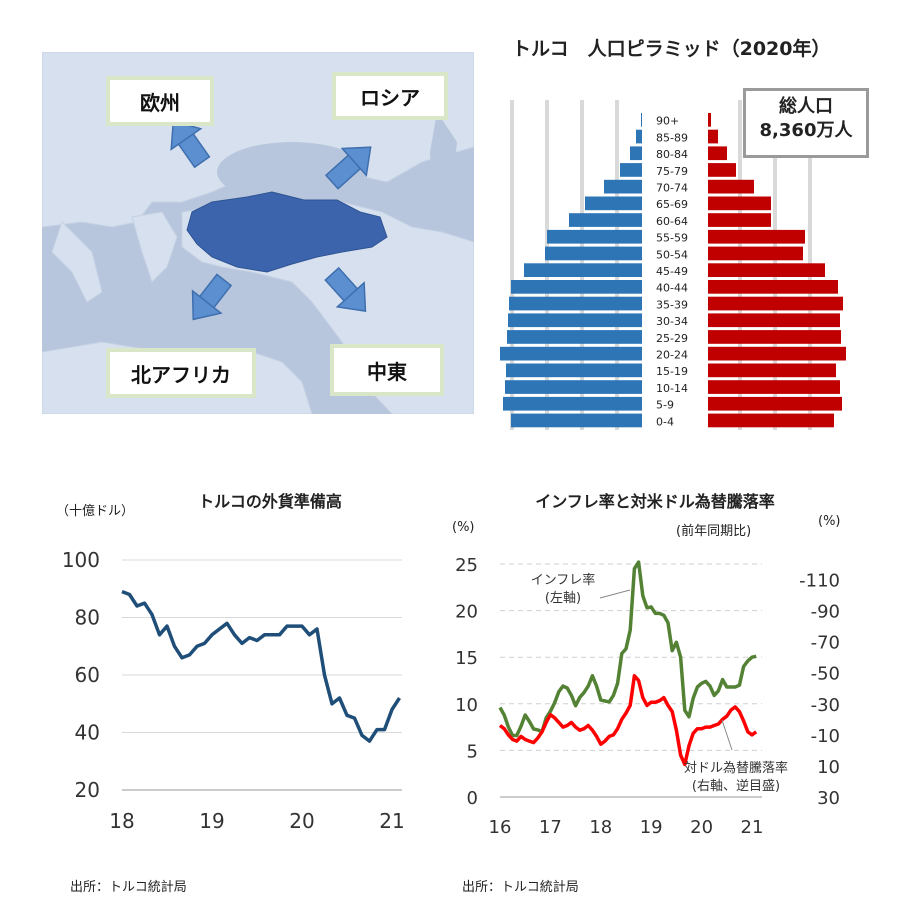  What do you see at coordinates (270, 501) in the screenshot?
I see `reserves-title: トルコの外貨準備高` at bounding box center [270, 501].